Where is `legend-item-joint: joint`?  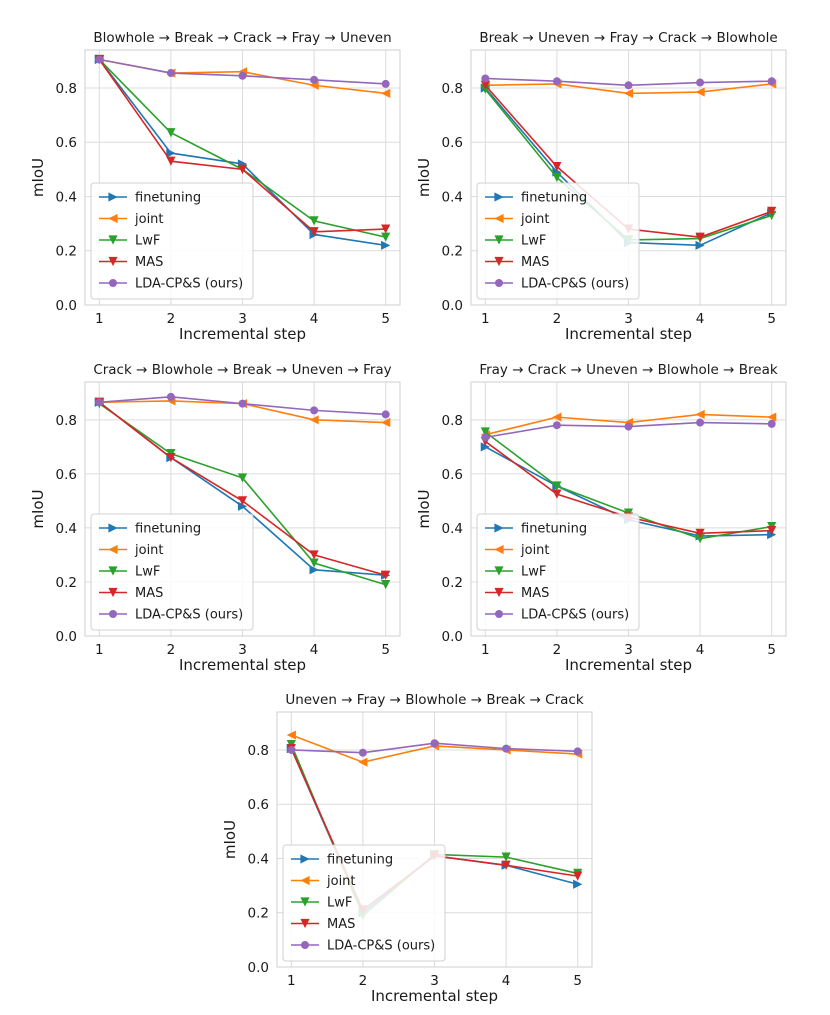
legend-item-joint: joint is located at coordinates (323, 881).